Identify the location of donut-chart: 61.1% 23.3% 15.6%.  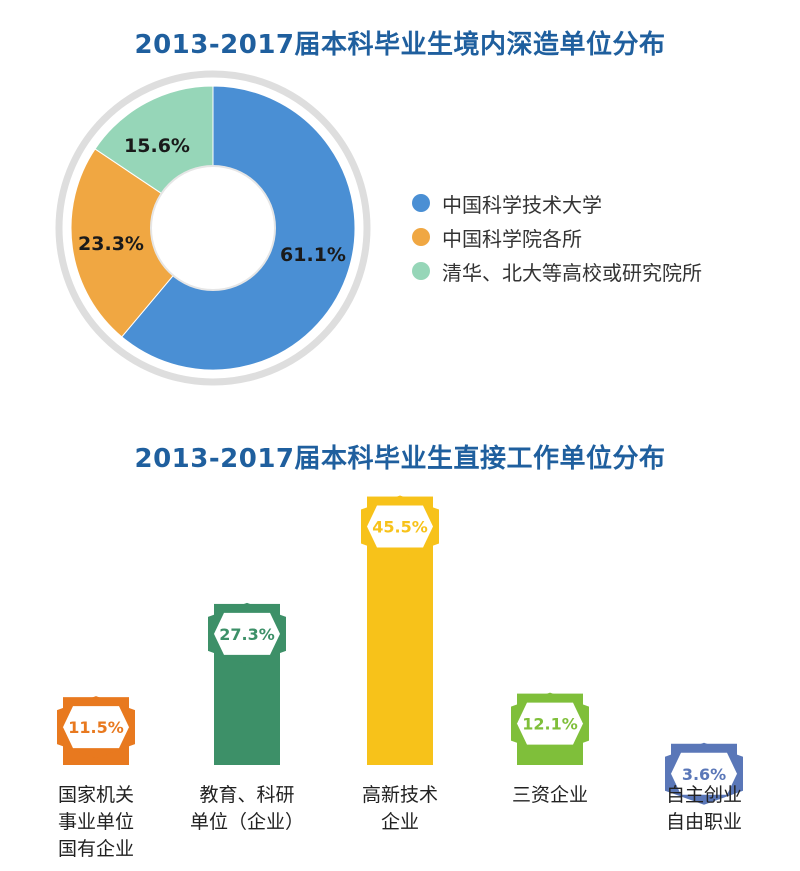
(213, 228).